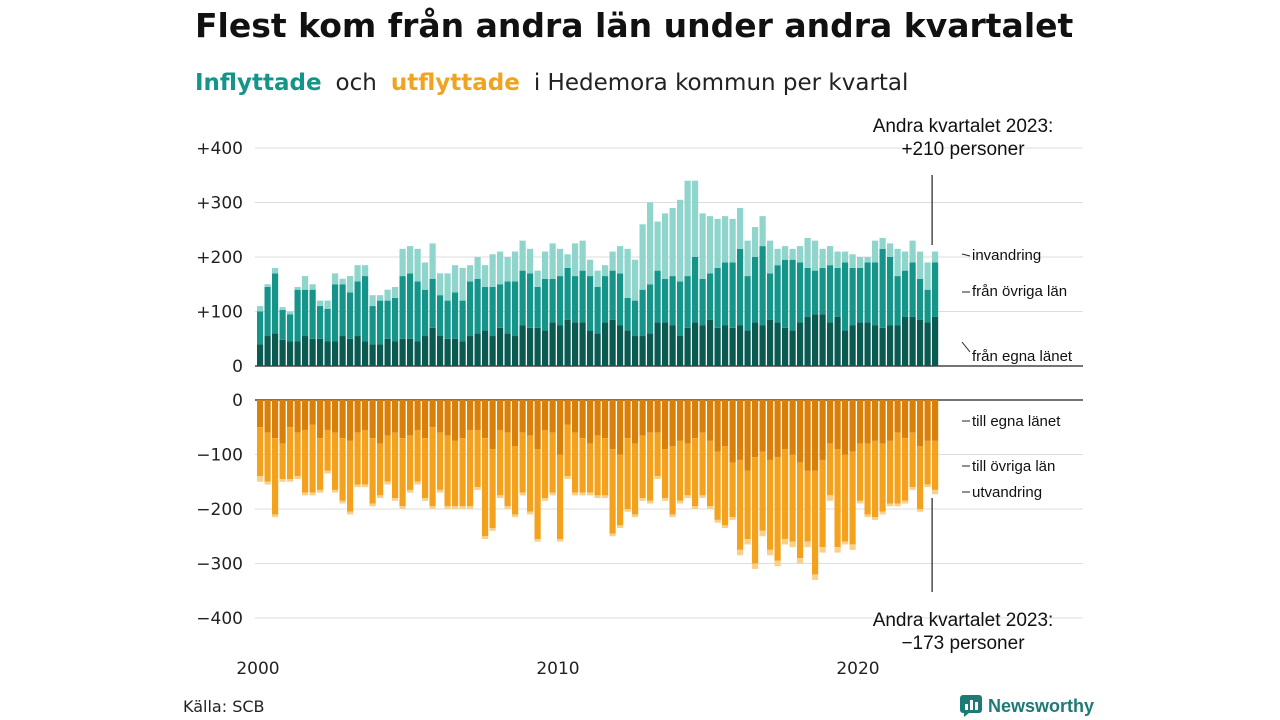 This screenshot has height=720, width=1280. I want to click on annotation-top-line1: Andra kvartalet 2023:, so click(963, 126).